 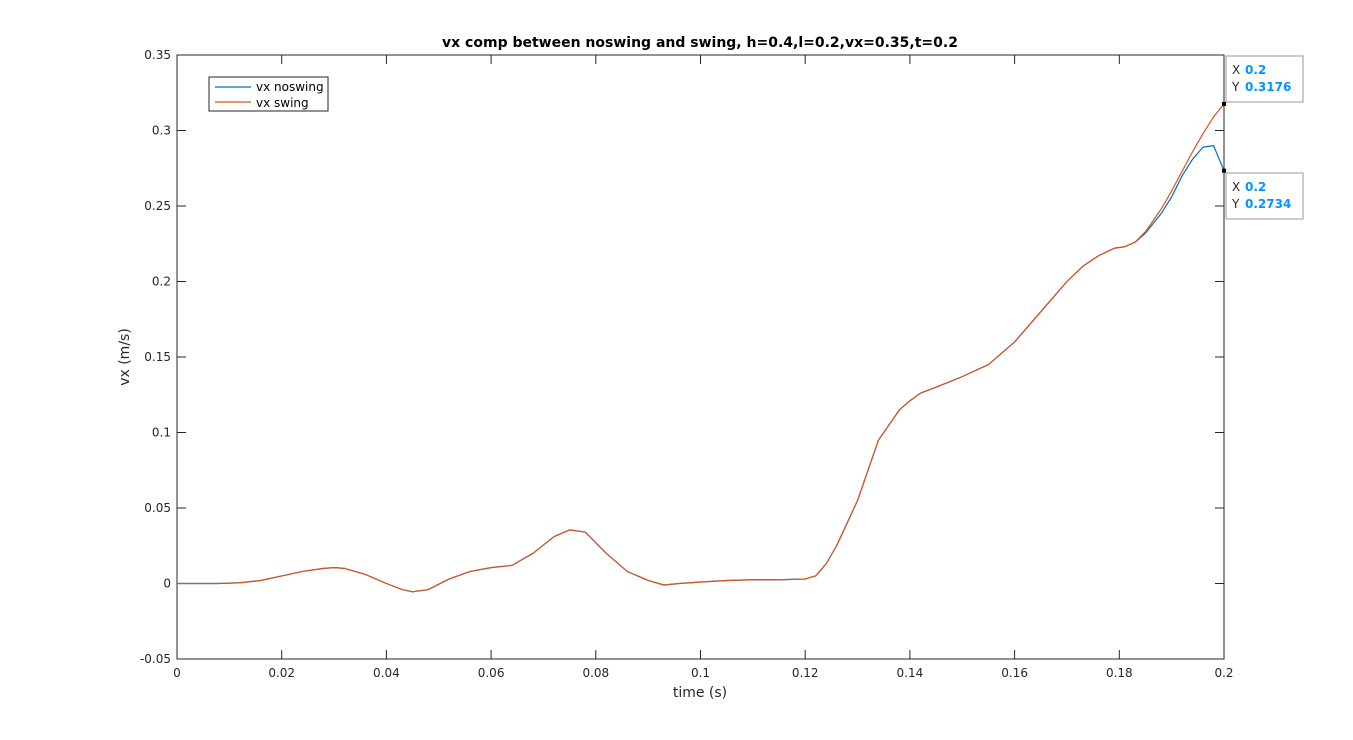 I want to click on y-tick-label: 0.2, so click(x=161, y=282).